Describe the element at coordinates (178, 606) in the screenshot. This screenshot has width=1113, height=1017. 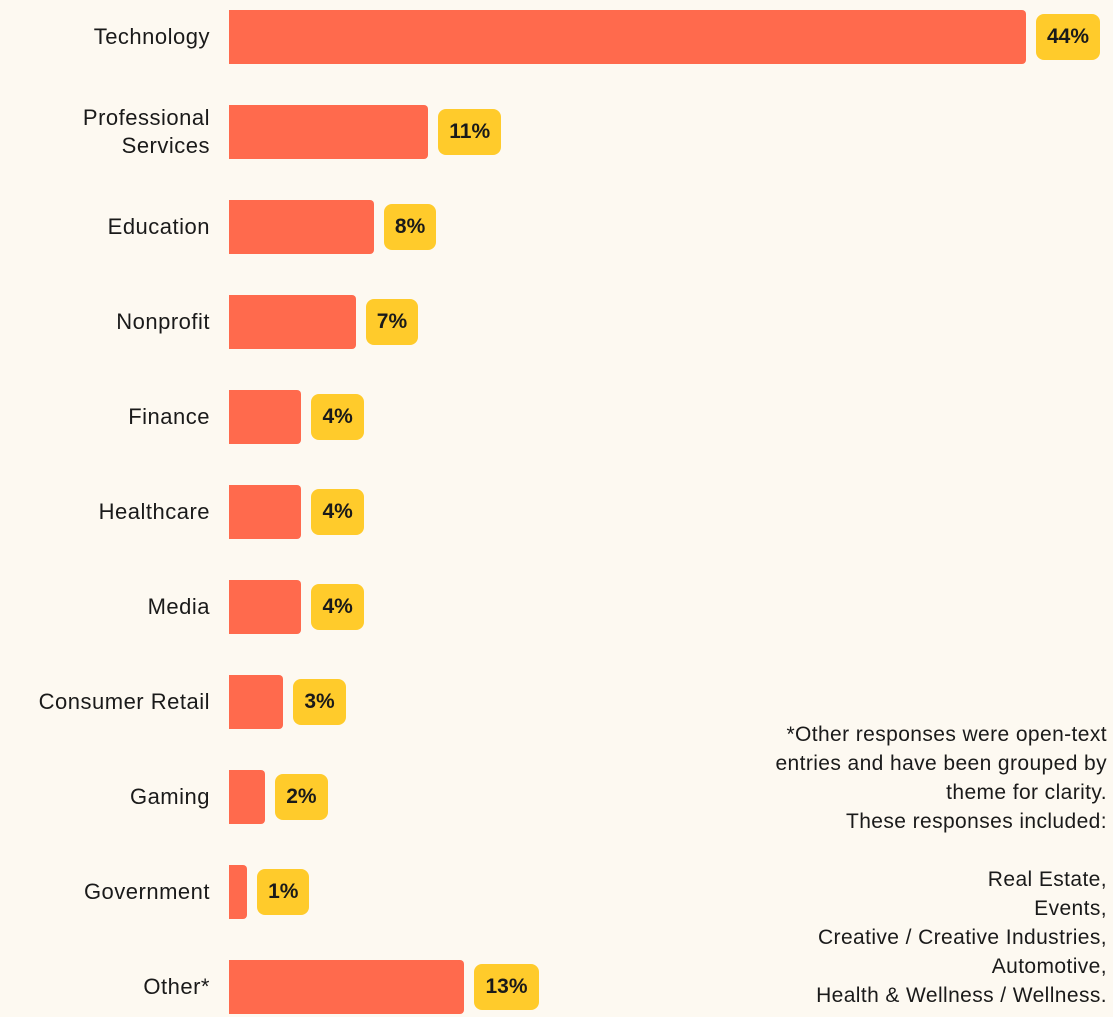
I see `category-label: Media` at that location.